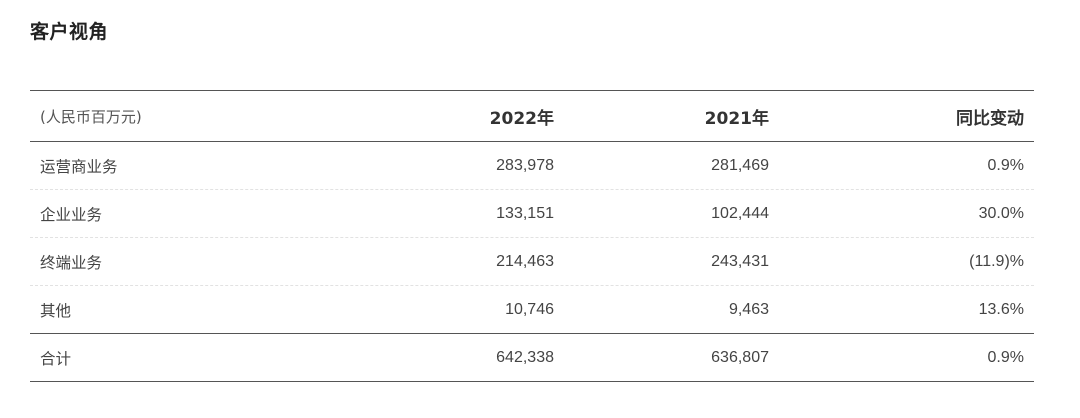 This screenshot has height=418, width=1080. What do you see at coordinates (1001, 309) in the screenshot?
I see `cell-yoy: 13.6%` at bounding box center [1001, 309].